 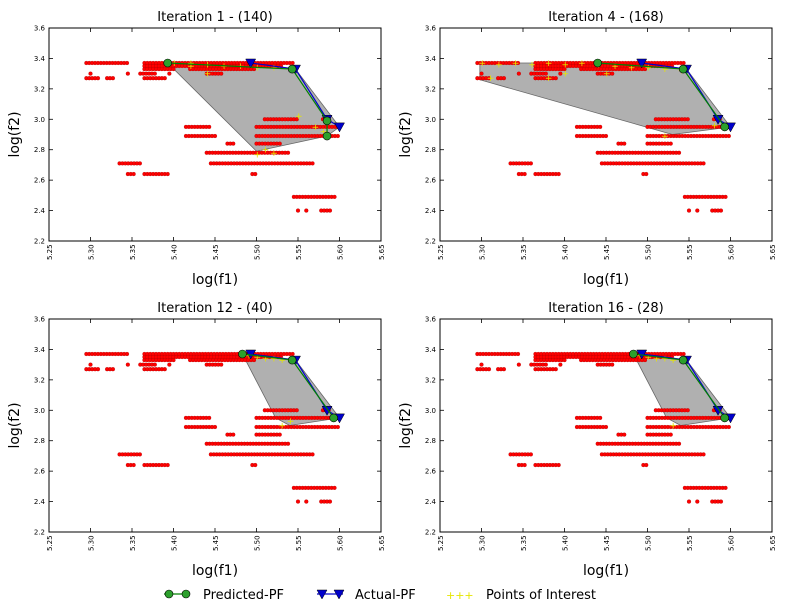 I want to click on actual-pf-point, so click(x=718, y=411).